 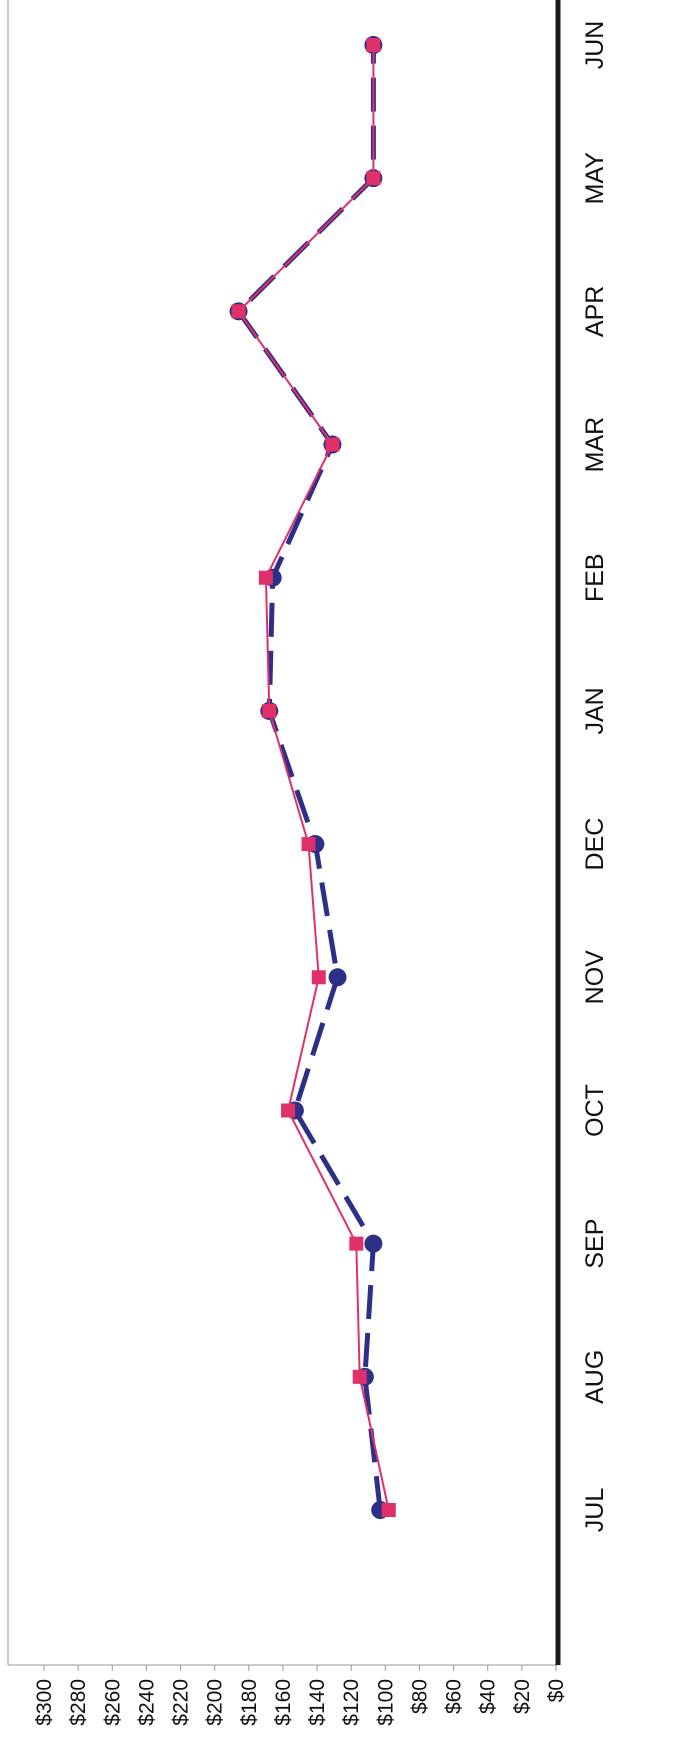 I want to click on x-tick-label: MAY, so click(x=595, y=178).